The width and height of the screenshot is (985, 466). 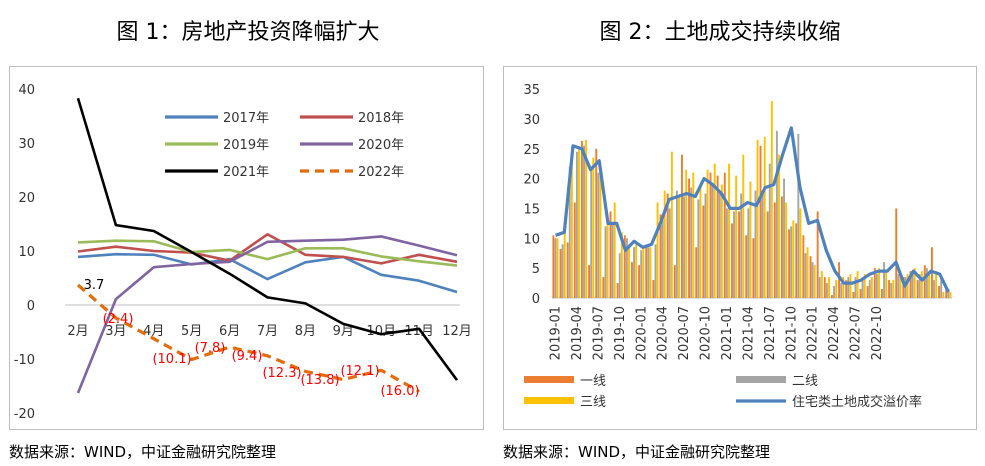 I want to click on y-tick-label: 5, so click(x=536, y=269).